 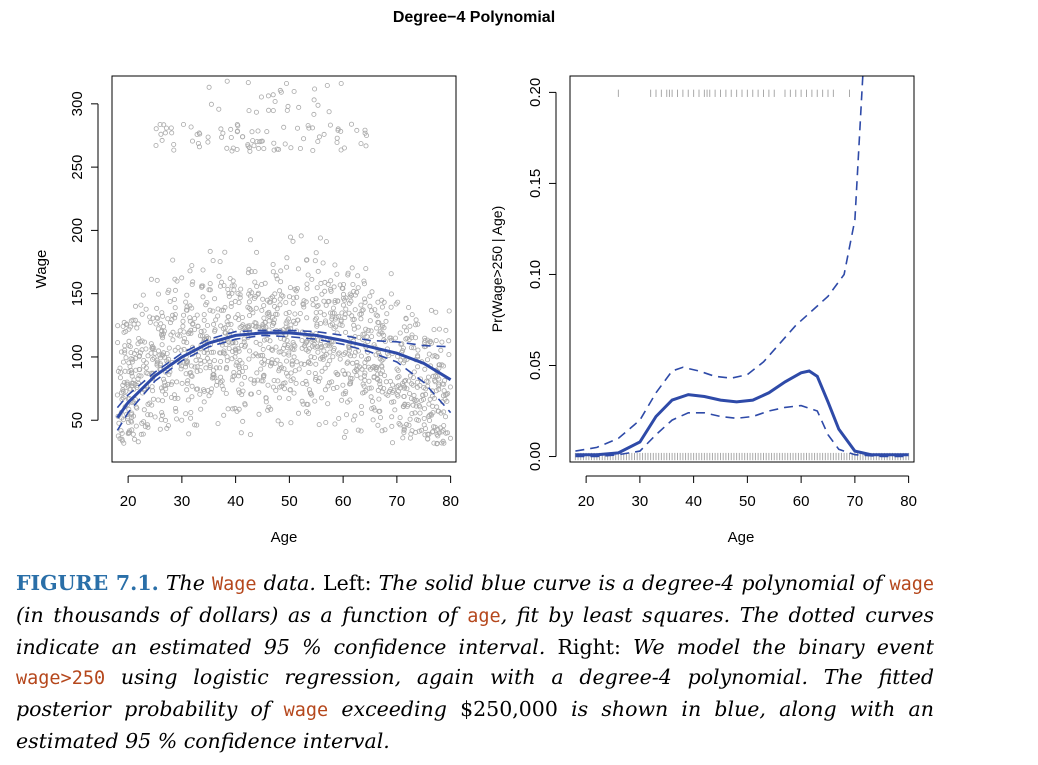 What do you see at coordinates (77, 356) in the screenshot?
I see `y-tick-label: 100` at bounding box center [77, 356].